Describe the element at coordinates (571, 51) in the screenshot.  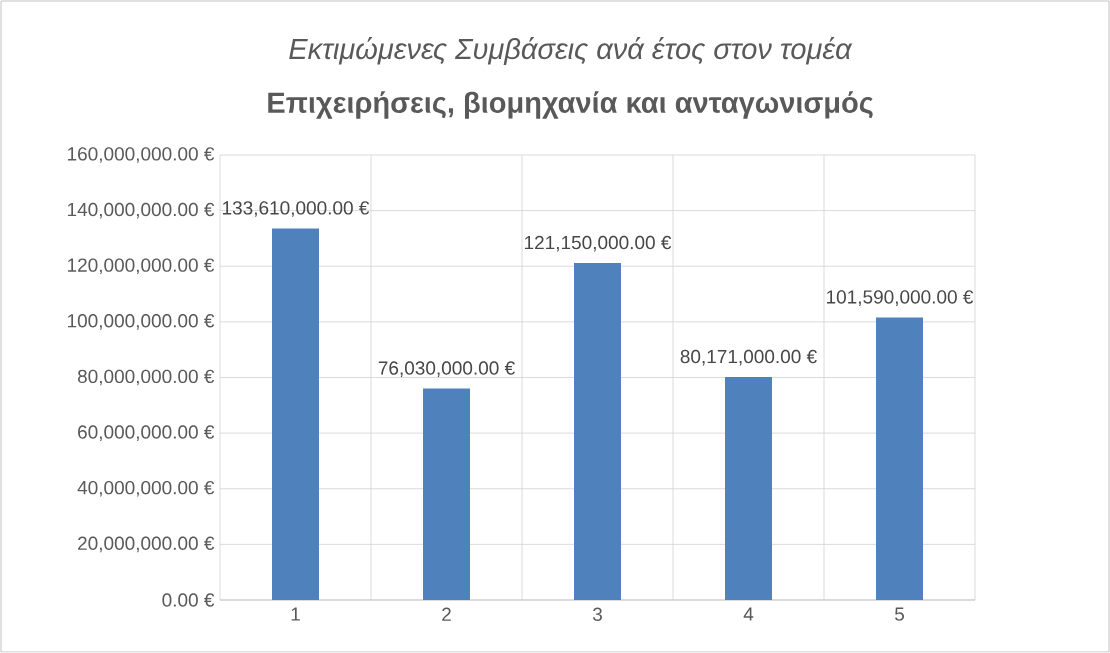
I see `chart-title: Εκτιμώμενες Συμβάσεις ανά έτος στον τομέα` at that location.